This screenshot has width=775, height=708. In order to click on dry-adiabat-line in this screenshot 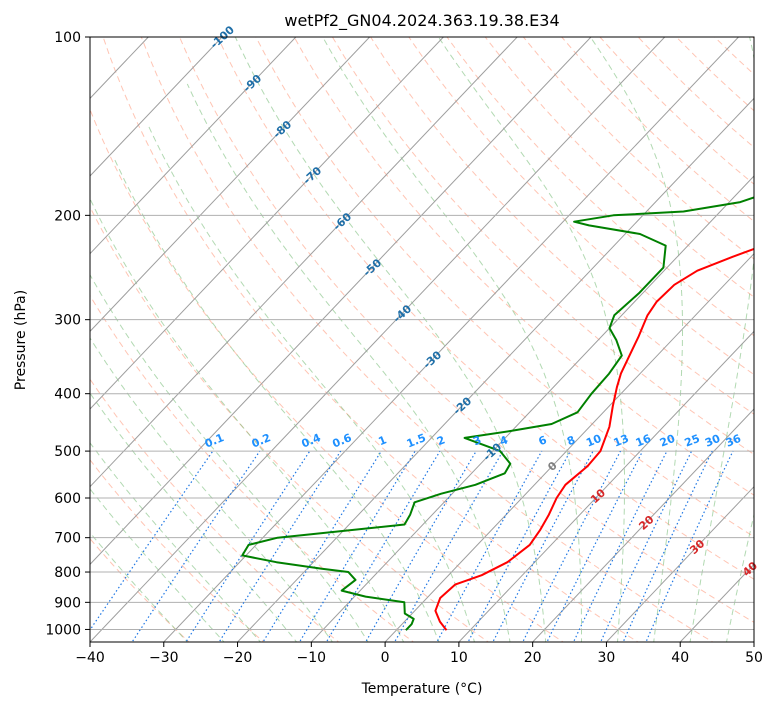, I will do `click(619, 167)`.